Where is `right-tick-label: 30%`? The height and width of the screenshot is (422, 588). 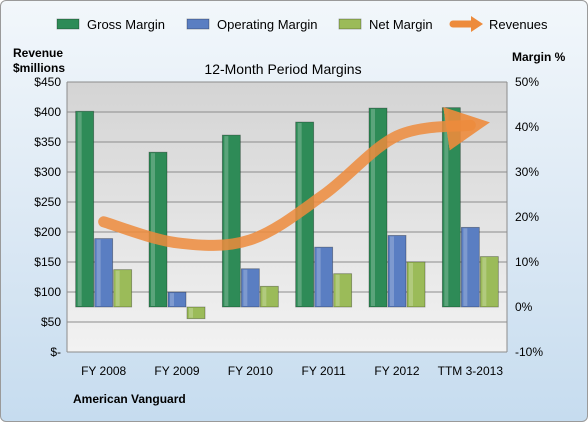 right-tick-label: 30% is located at coordinates (527, 172).